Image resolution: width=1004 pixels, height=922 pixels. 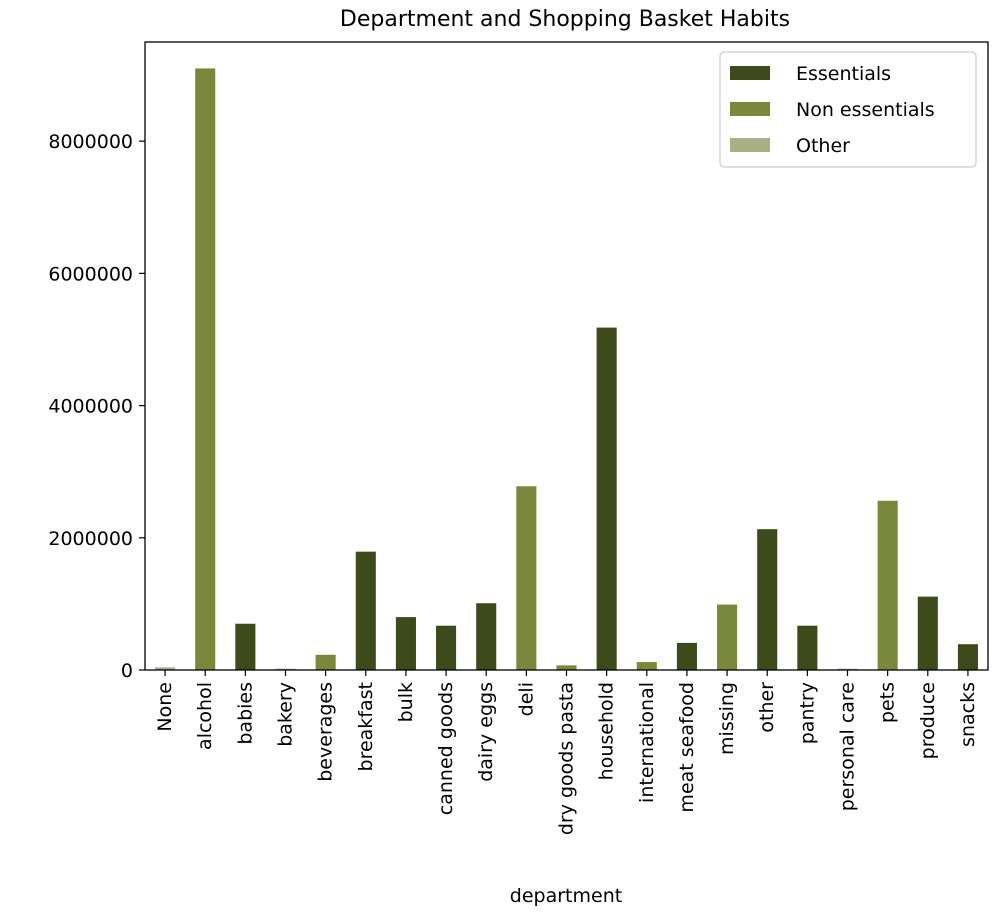 I want to click on x-tick-label: babies, so click(x=245, y=713).